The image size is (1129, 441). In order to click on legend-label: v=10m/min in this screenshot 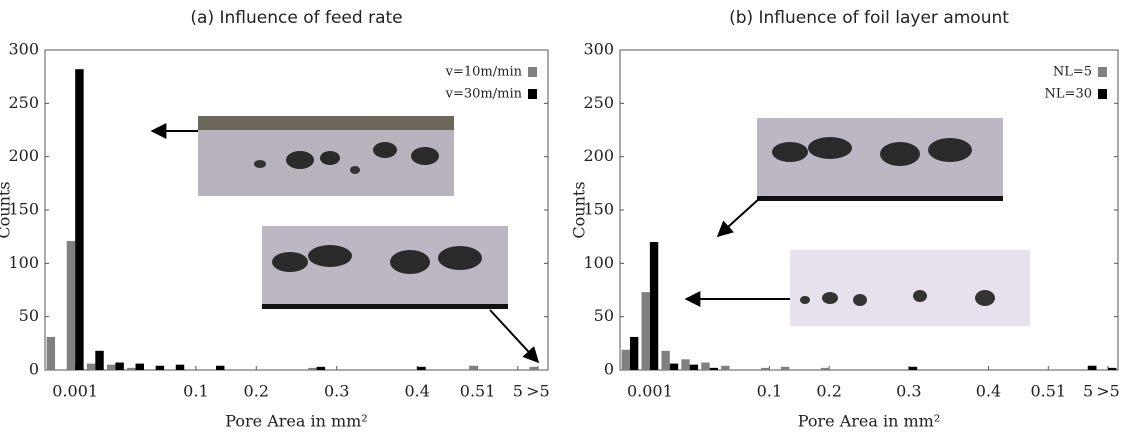, I will do `click(484, 72)`.